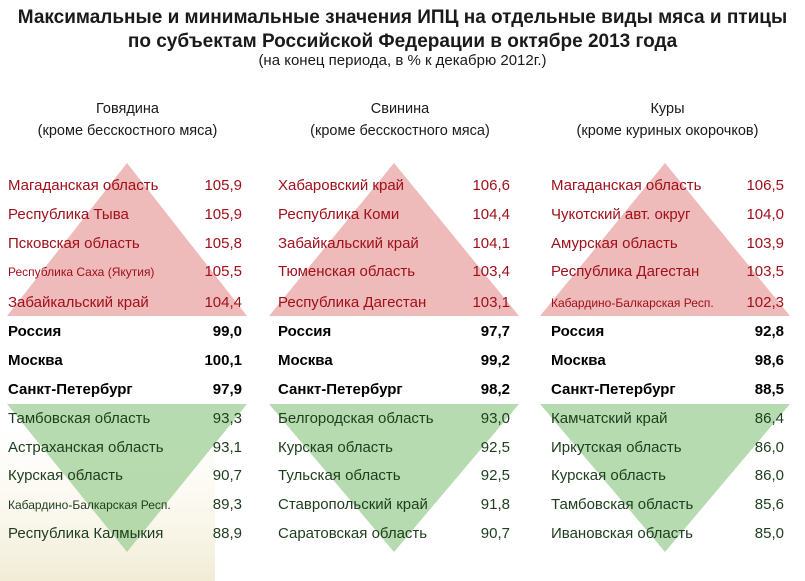 This screenshot has height=581, width=805. I want to click on cpi-value: 93,1, so click(227, 447).